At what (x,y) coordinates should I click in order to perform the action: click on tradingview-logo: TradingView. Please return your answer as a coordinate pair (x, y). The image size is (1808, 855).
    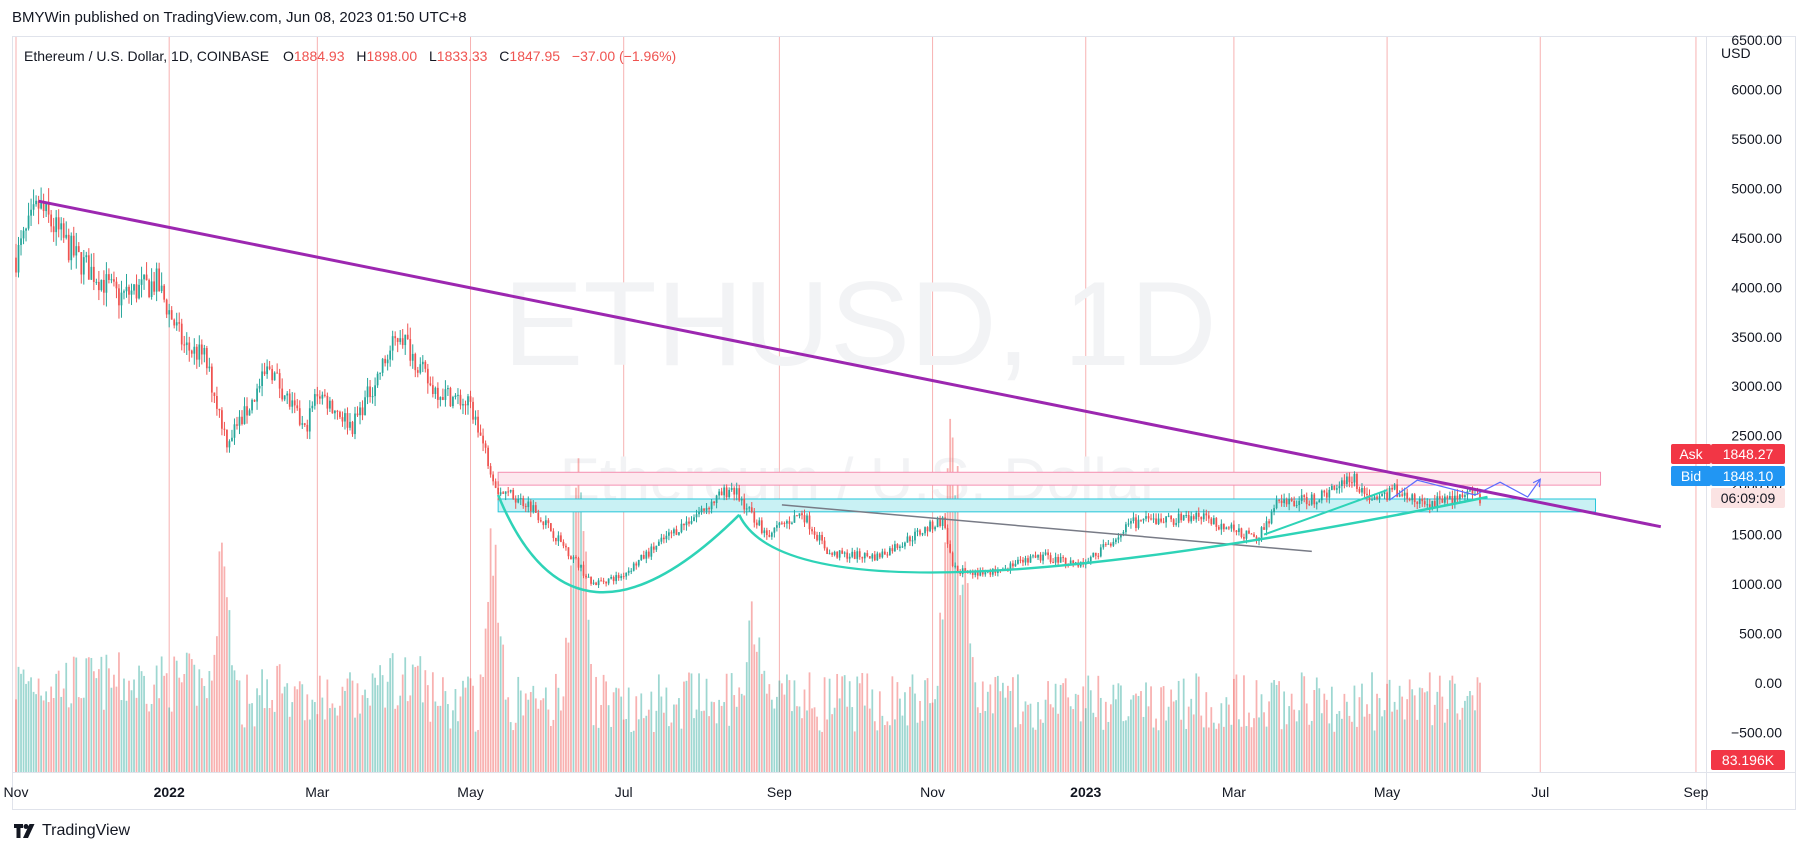
    Looking at the image, I should click on (72, 831).